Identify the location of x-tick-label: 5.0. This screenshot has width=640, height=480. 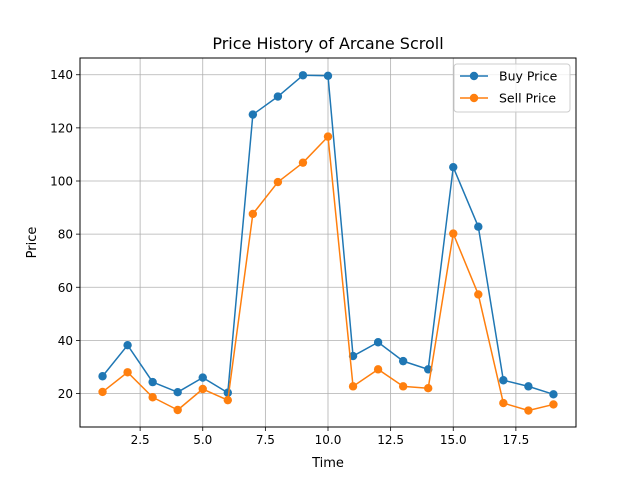
(202, 440).